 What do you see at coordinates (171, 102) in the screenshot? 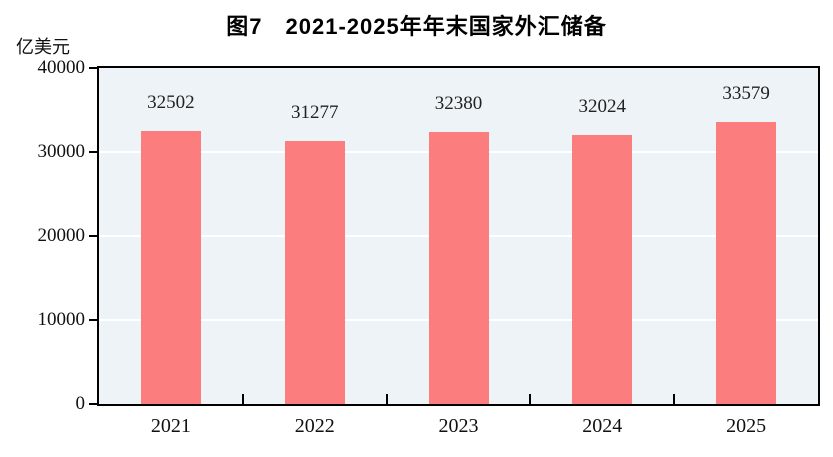
I see `bar-value-label: 32502` at bounding box center [171, 102].